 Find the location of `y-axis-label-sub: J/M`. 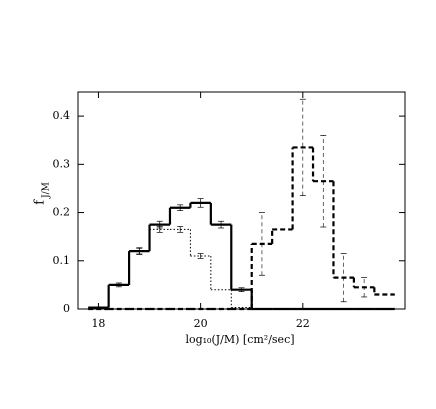

y-axis-label-sub: J/M is located at coordinates (47, 190).